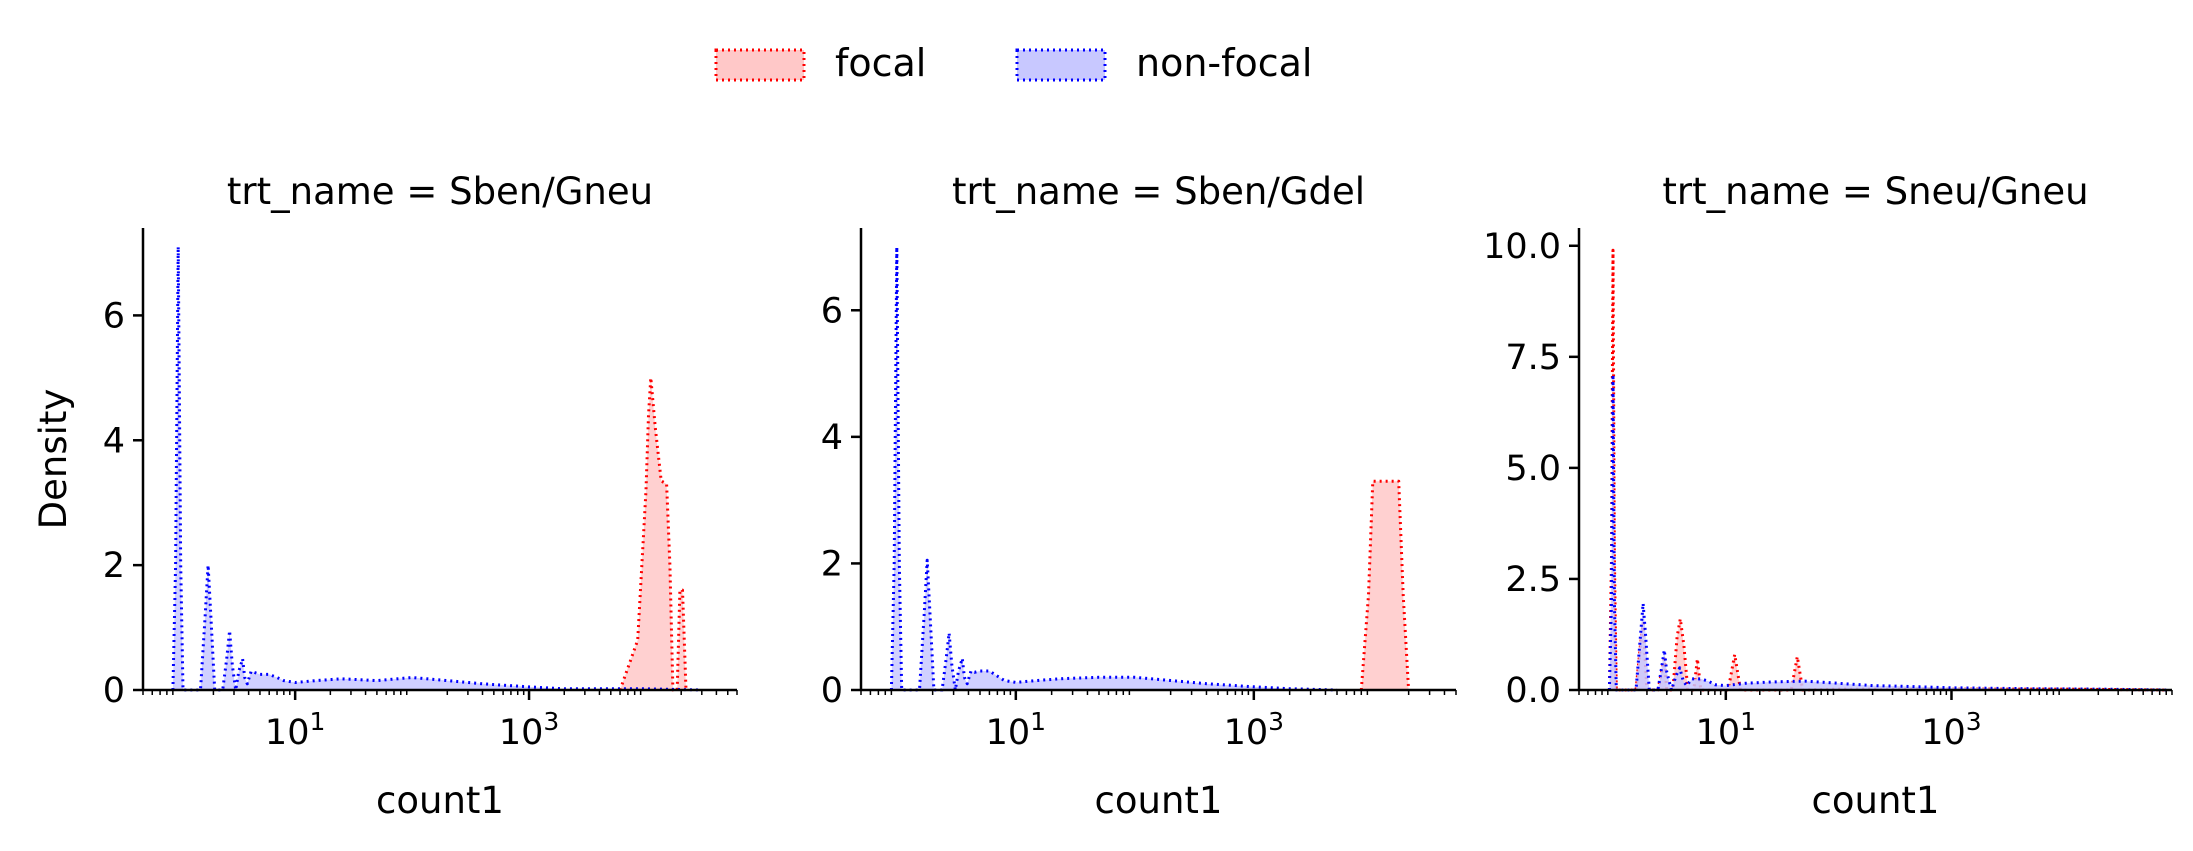  I want to click on y-tick-label: 0.0, so click(1533, 691).